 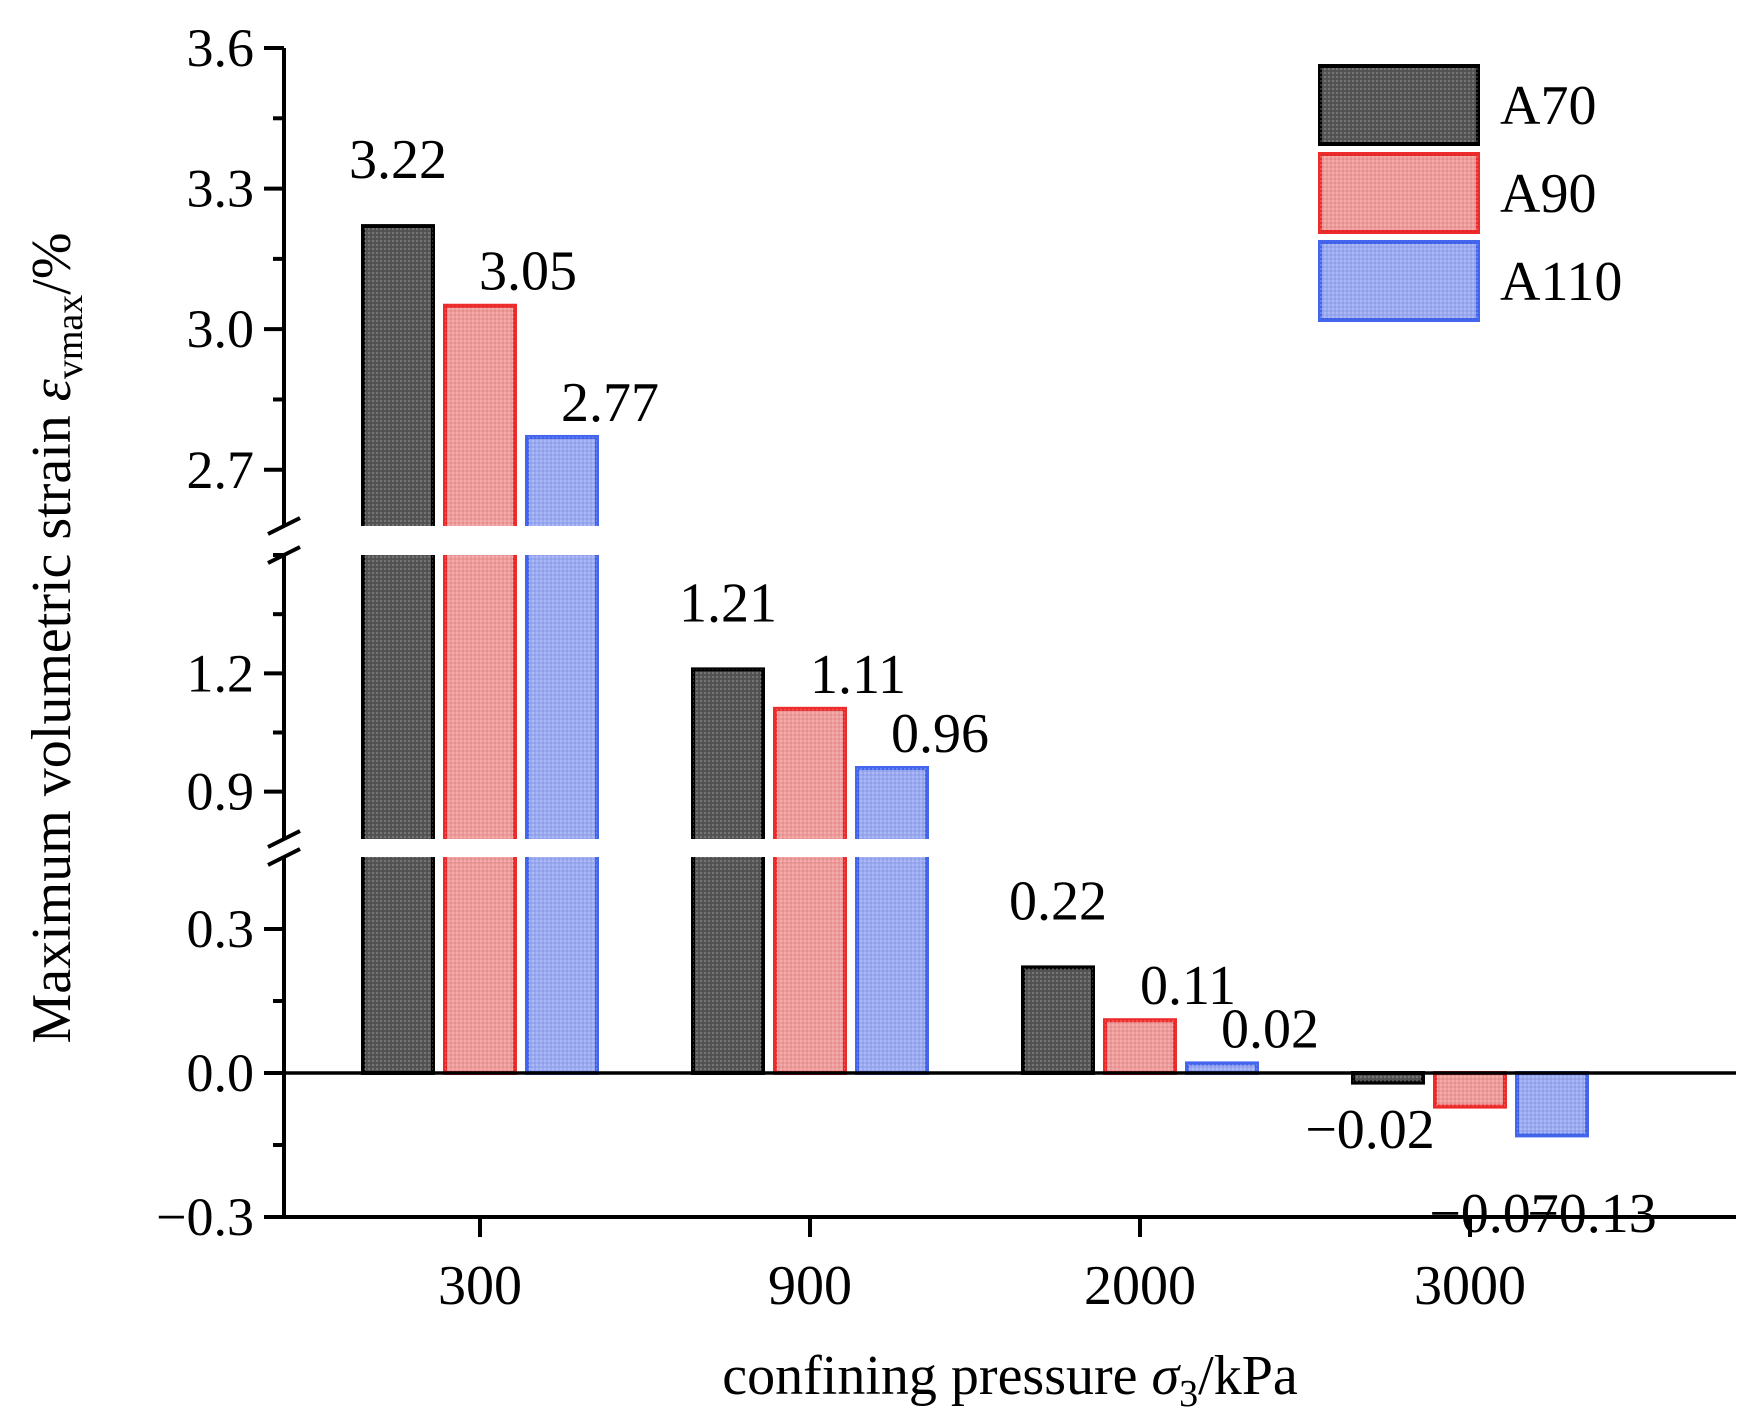 What do you see at coordinates (1470, 281) in the screenshot?
I see `legend-item-A110: A110` at bounding box center [1470, 281].